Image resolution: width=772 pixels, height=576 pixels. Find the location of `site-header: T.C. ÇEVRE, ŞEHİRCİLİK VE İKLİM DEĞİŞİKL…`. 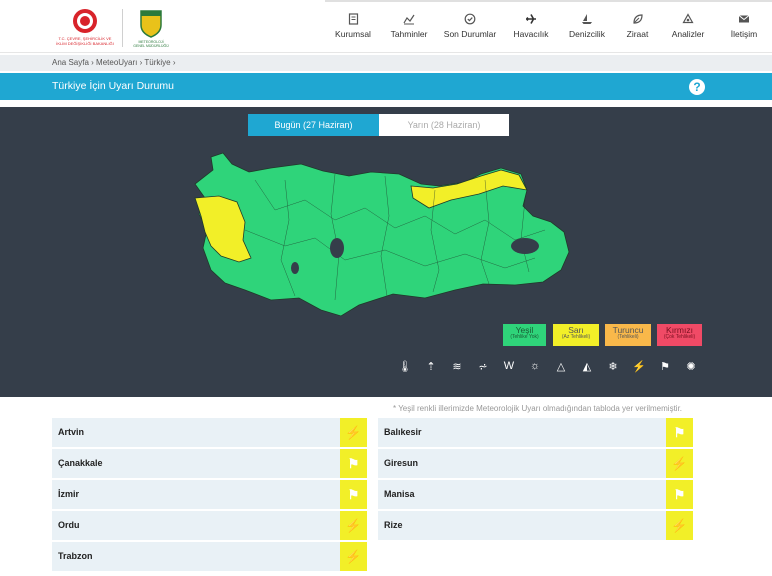

site-header: T.C. ÇEVRE, ŞEHİRCİLİK VE İKLİM DEĞİŞİKL… is located at coordinates (386, 26).